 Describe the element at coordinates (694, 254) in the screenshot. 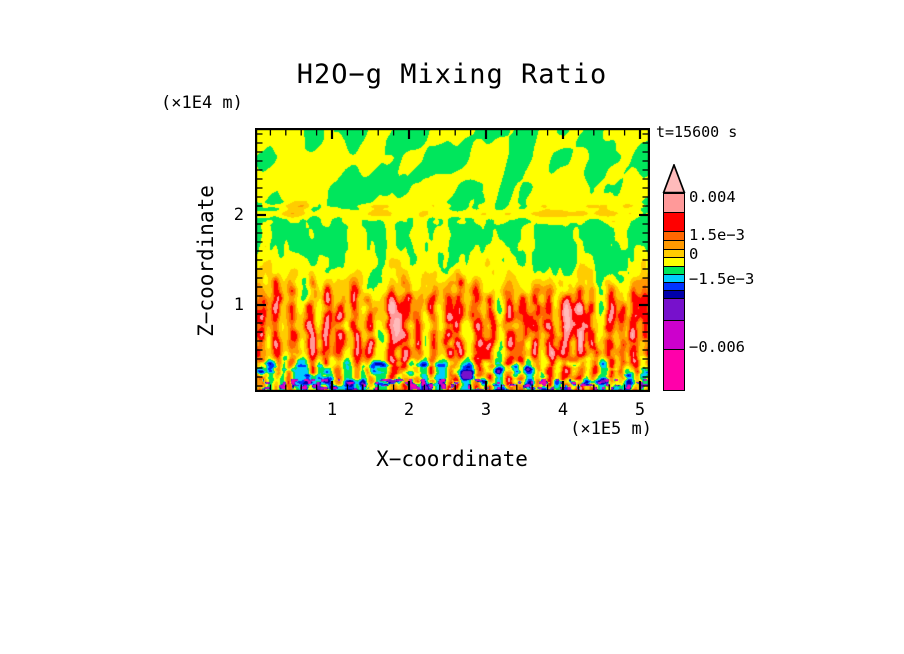

I see `colorbar-label: 0` at that location.